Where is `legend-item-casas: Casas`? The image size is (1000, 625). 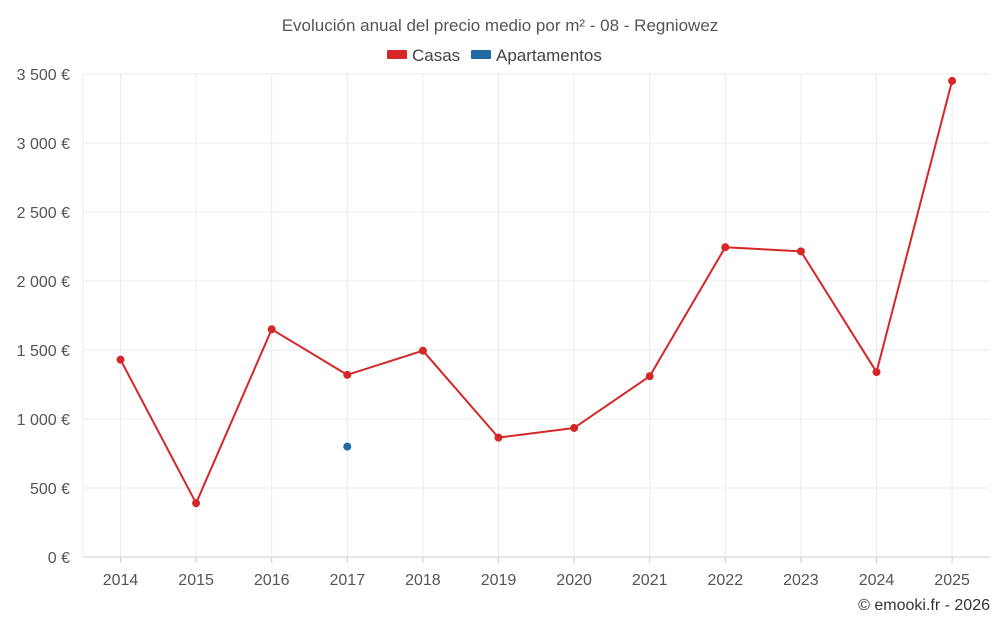
legend-item-casas: Casas is located at coordinates (423, 55).